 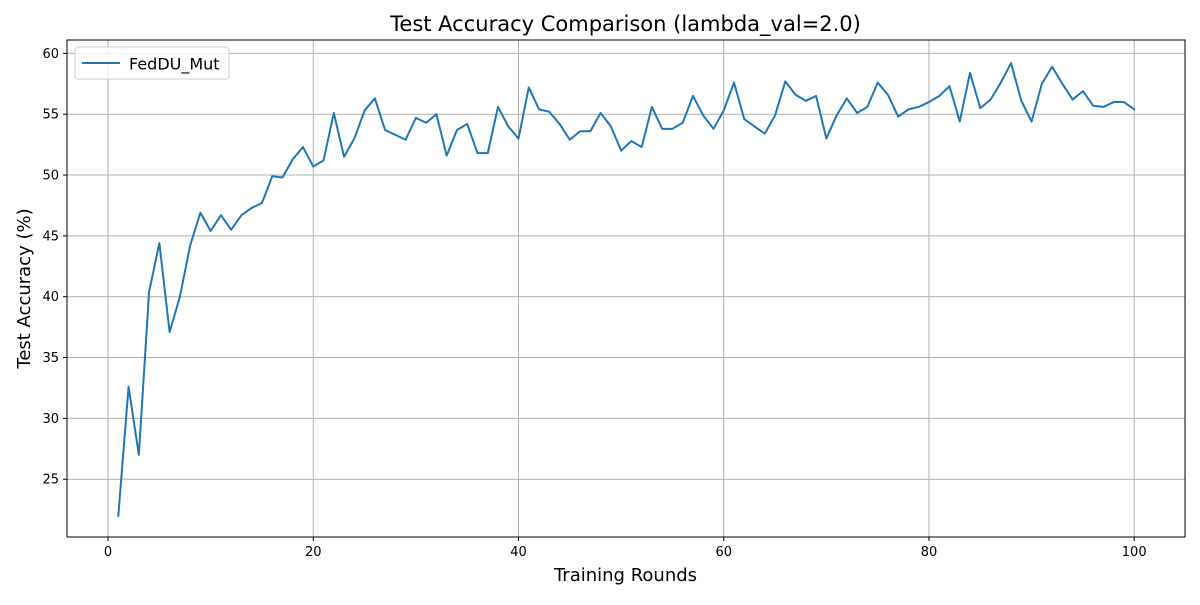 What do you see at coordinates (313, 552) in the screenshot?
I see `x-tick-label: 20` at bounding box center [313, 552].